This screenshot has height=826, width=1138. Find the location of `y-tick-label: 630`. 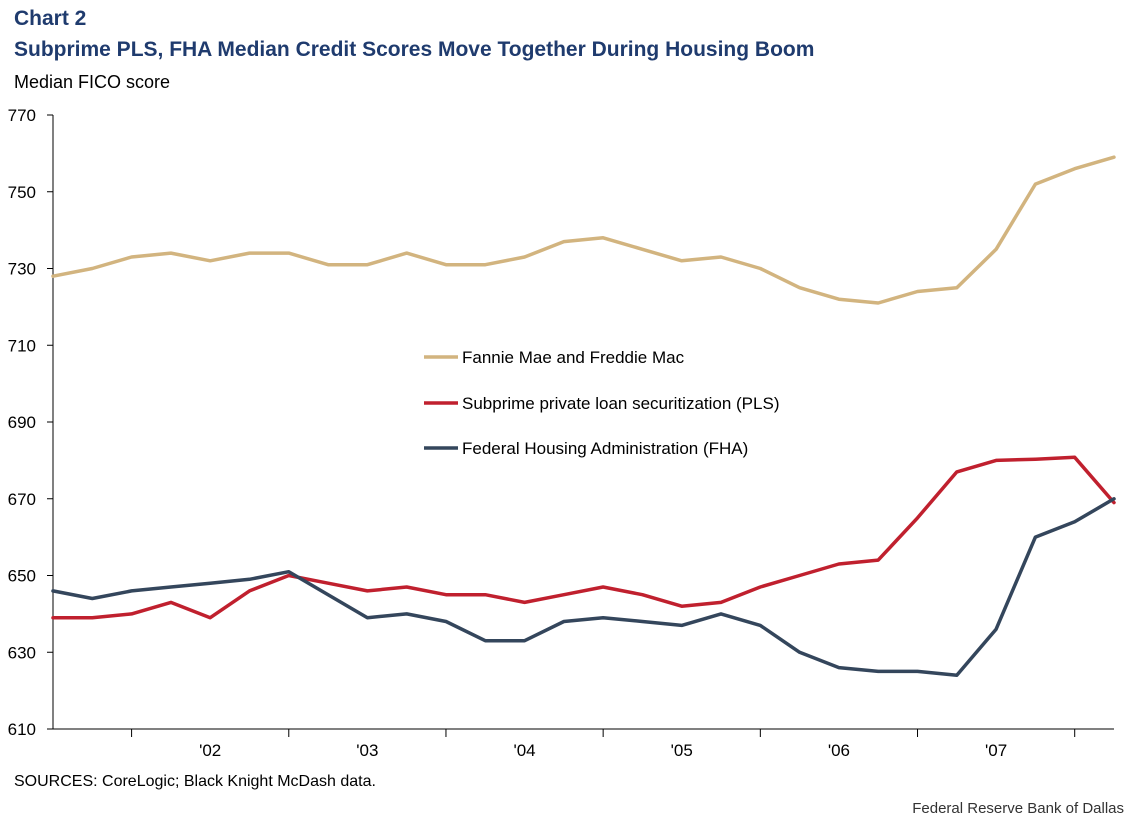

y-tick-label: 630 is located at coordinates (22, 652).